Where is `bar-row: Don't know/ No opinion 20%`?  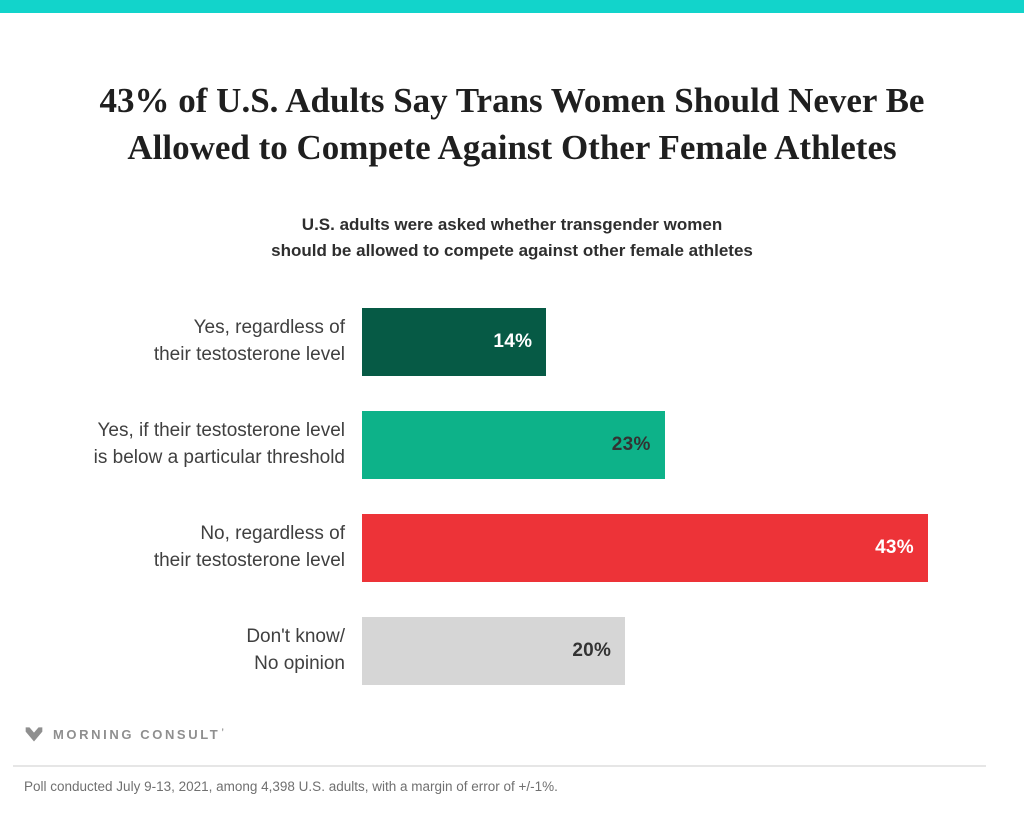
bar-row: Don't know/ No opinion 20% is located at coordinates (512, 651).